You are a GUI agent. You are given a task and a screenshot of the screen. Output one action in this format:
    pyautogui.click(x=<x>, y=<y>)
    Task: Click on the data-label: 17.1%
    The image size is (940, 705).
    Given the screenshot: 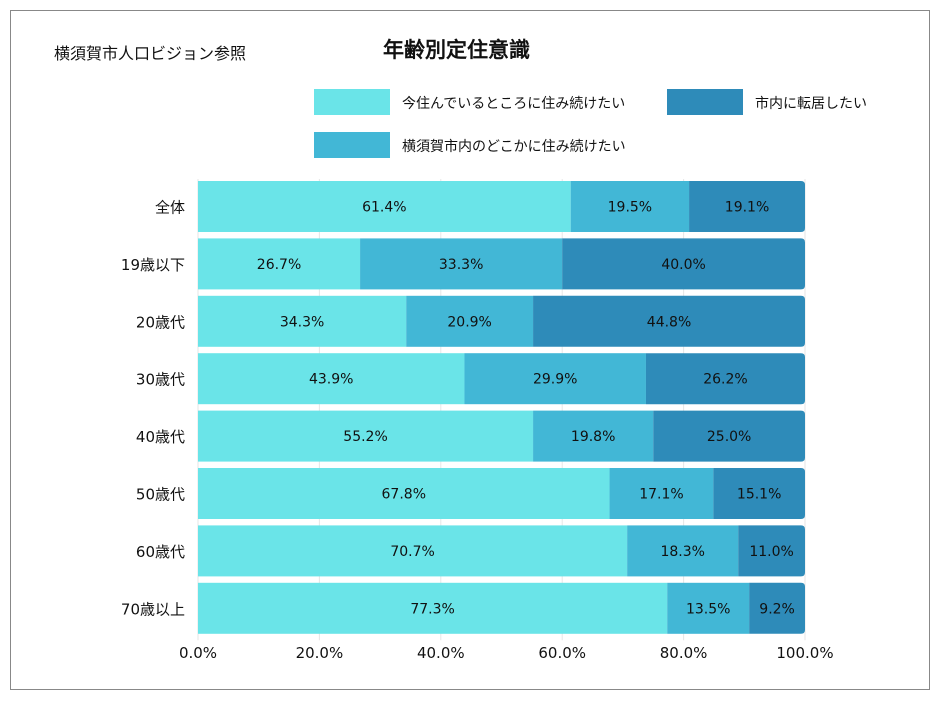 What is the action you would take?
    pyautogui.click(x=661, y=495)
    